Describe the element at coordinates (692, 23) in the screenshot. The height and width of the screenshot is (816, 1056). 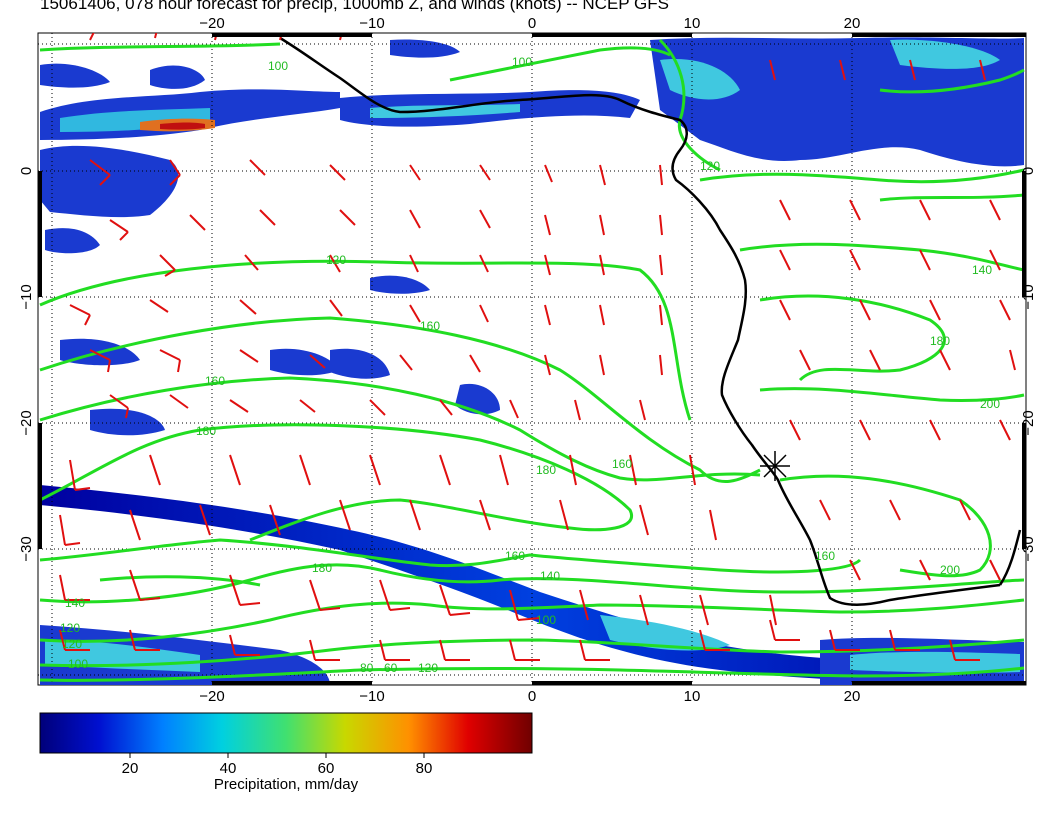
I see `top-lon-tick: 10` at that location.